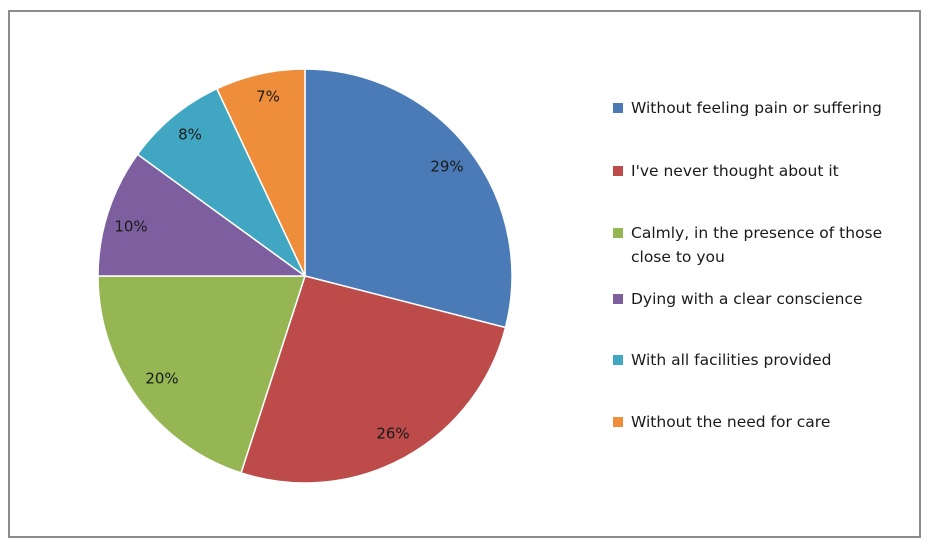  What do you see at coordinates (747, 299) in the screenshot?
I see `legend-label: Dying with a clear conscience` at bounding box center [747, 299].